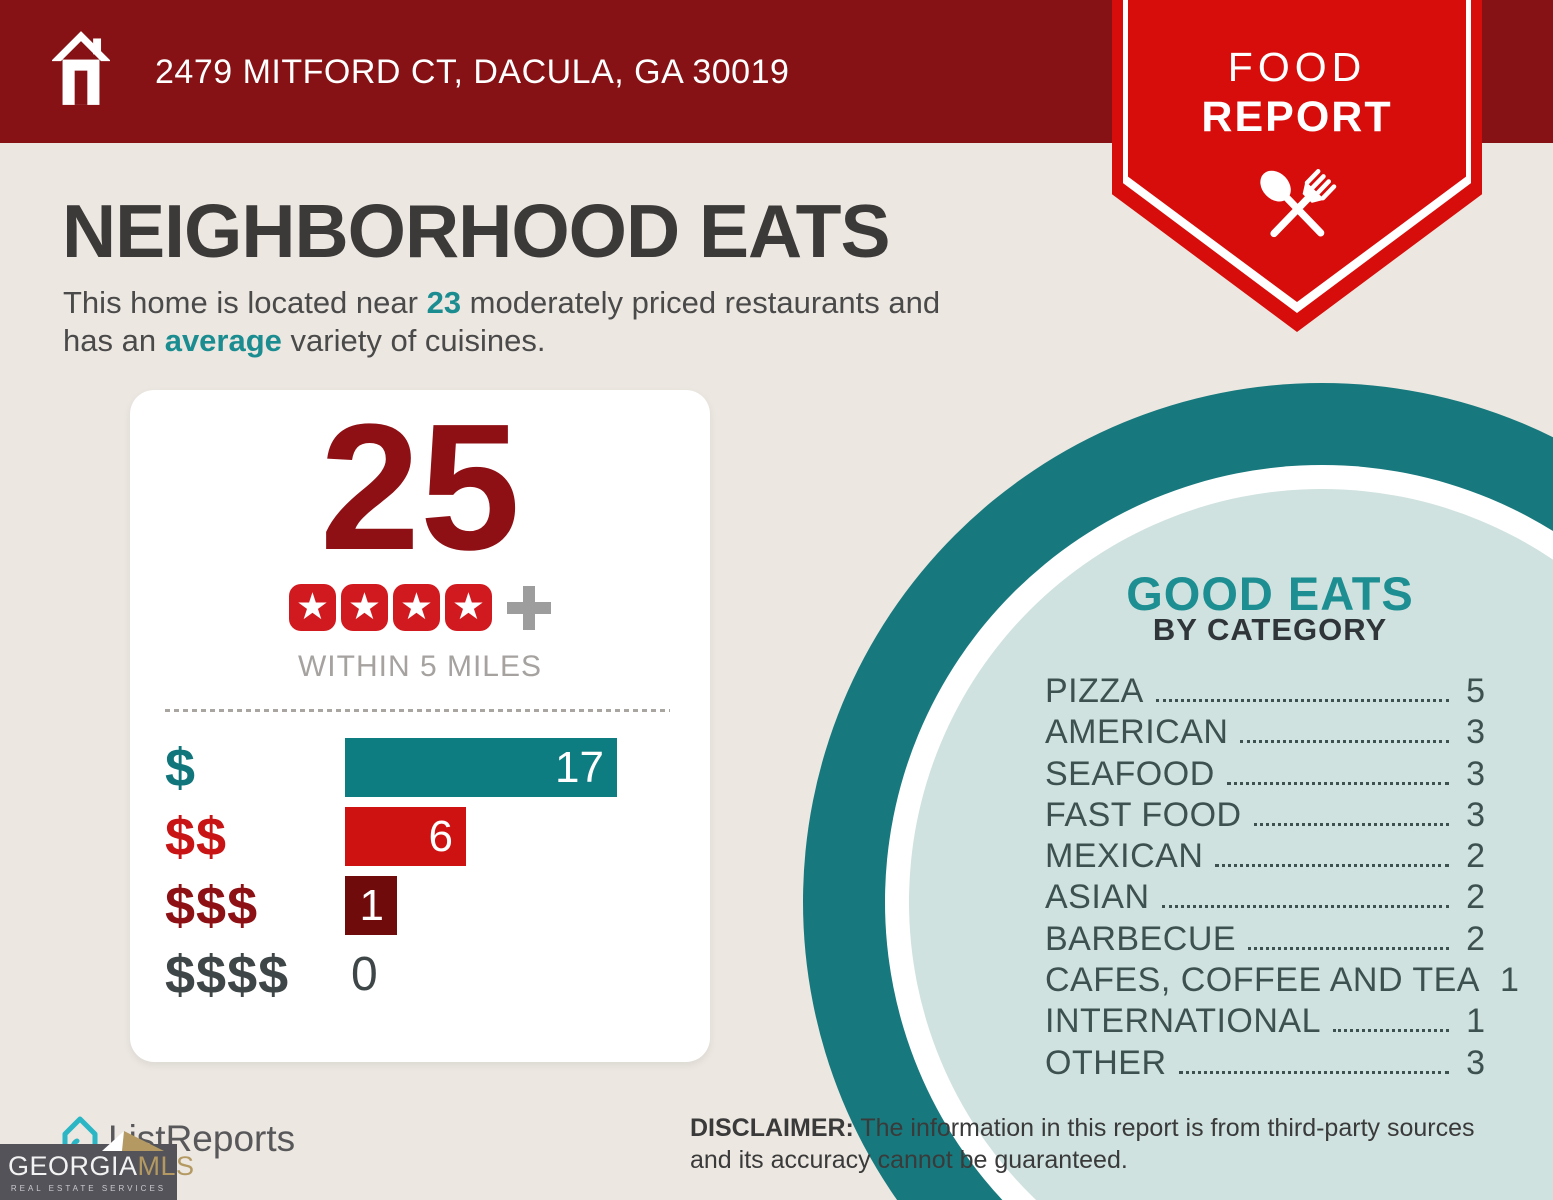 The width and height of the screenshot is (1553, 1200). What do you see at coordinates (440, 836) in the screenshot?
I see `bar-value: 6` at bounding box center [440, 836].